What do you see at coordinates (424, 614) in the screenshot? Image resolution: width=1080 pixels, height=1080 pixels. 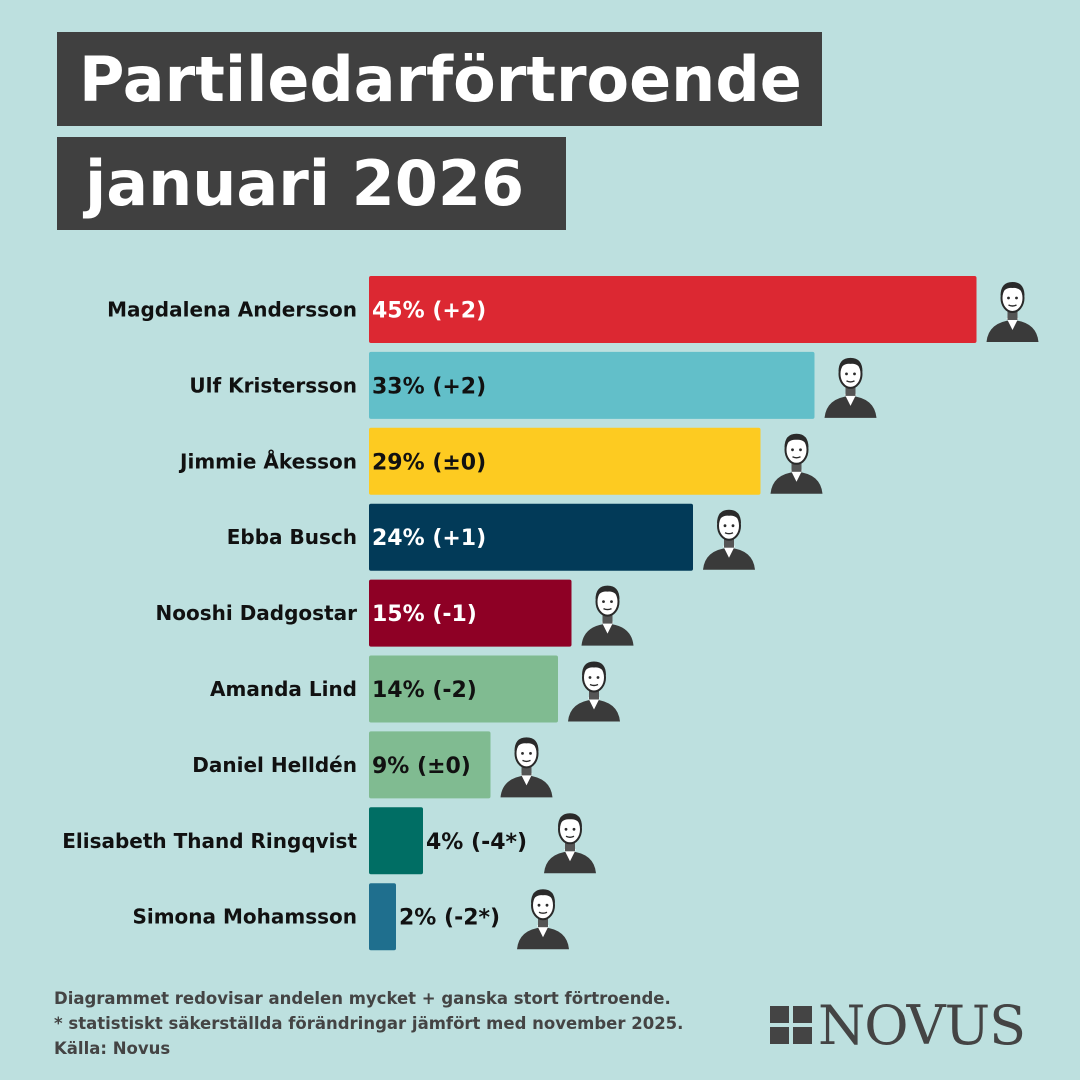 I see `value-label: 15% (-1)` at bounding box center [424, 614].